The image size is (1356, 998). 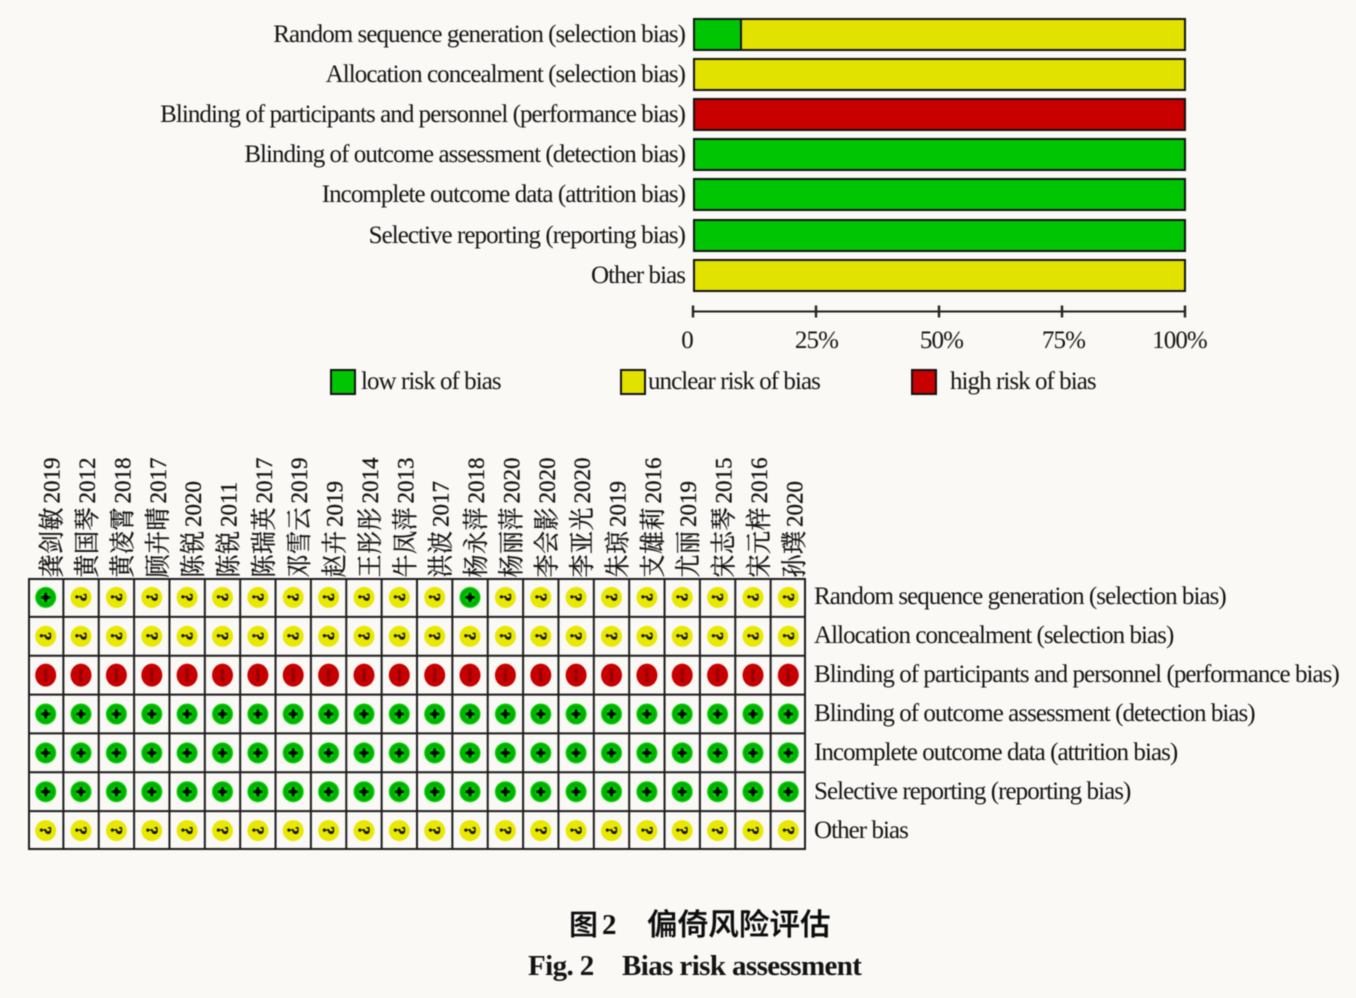 What do you see at coordinates (370, 480) in the screenshot?
I see `svg-text: 2014` at bounding box center [370, 480].